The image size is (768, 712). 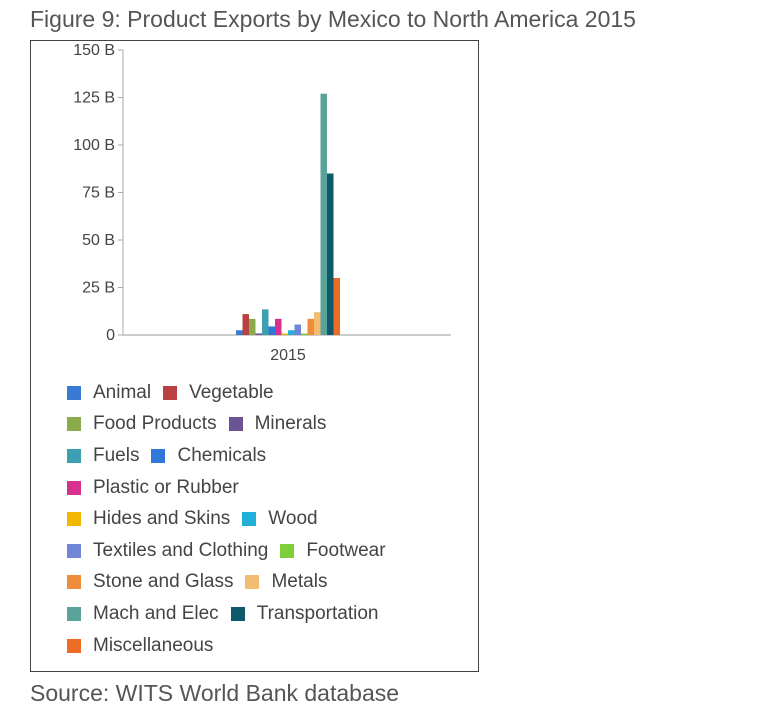 What do you see at coordinates (222, 455) in the screenshot?
I see `legend-label: Chemicals` at bounding box center [222, 455].